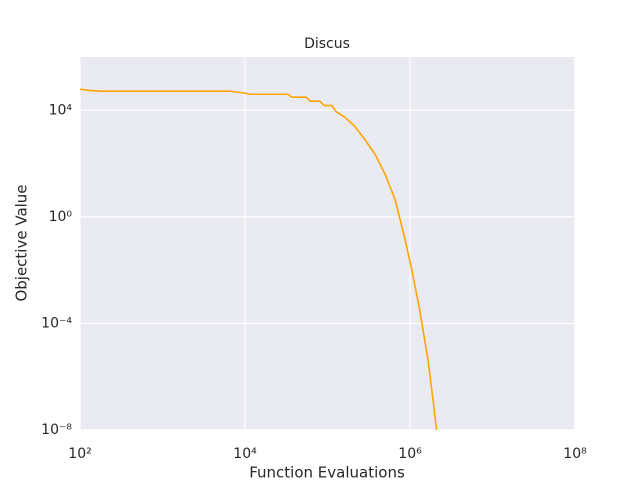  I want to click on chart-title: Discus, so click(327, 44).